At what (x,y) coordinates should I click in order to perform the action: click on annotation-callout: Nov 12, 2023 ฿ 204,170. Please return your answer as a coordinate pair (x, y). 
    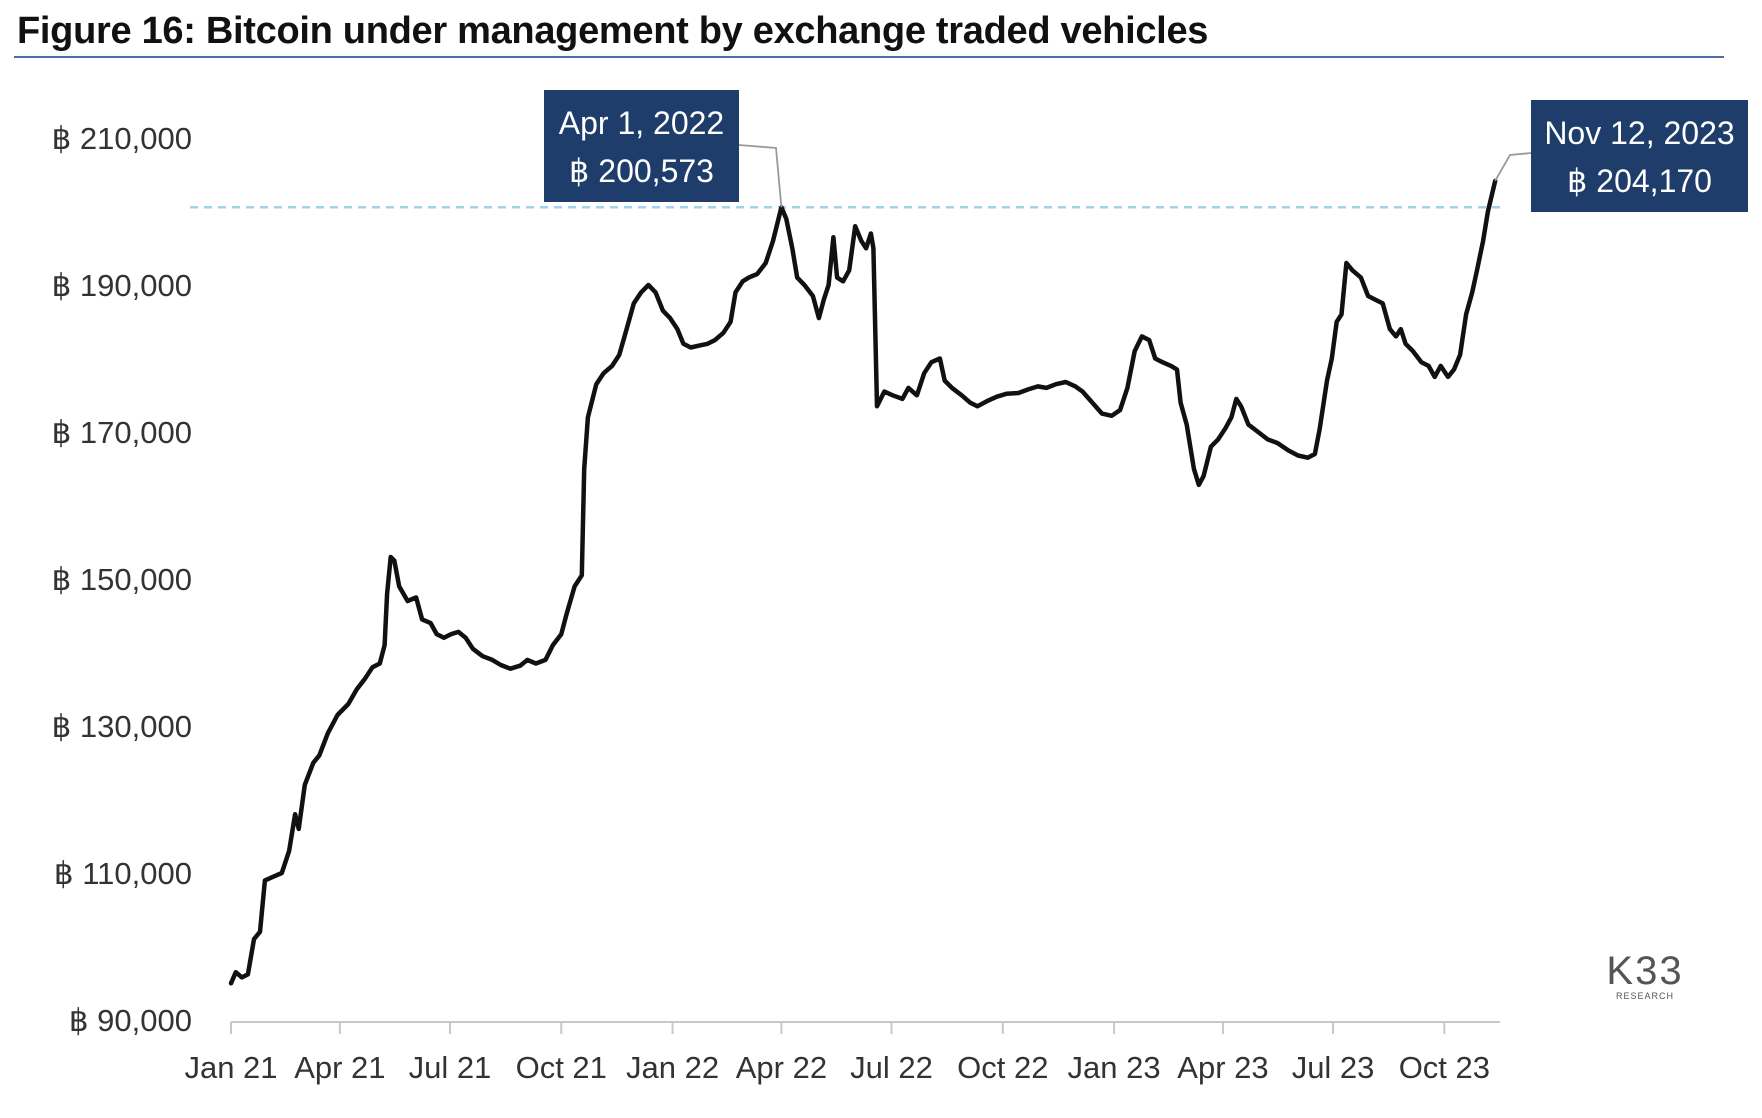
    Looking at the image, I should click on (1621, 156).